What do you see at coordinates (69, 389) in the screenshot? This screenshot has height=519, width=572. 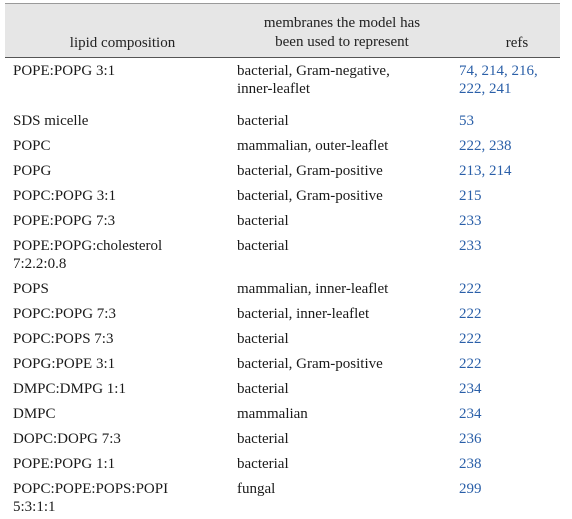 I see `lipid-composition-cell: DMPC:DMPG 1:1` at bounding box center [69, 389].